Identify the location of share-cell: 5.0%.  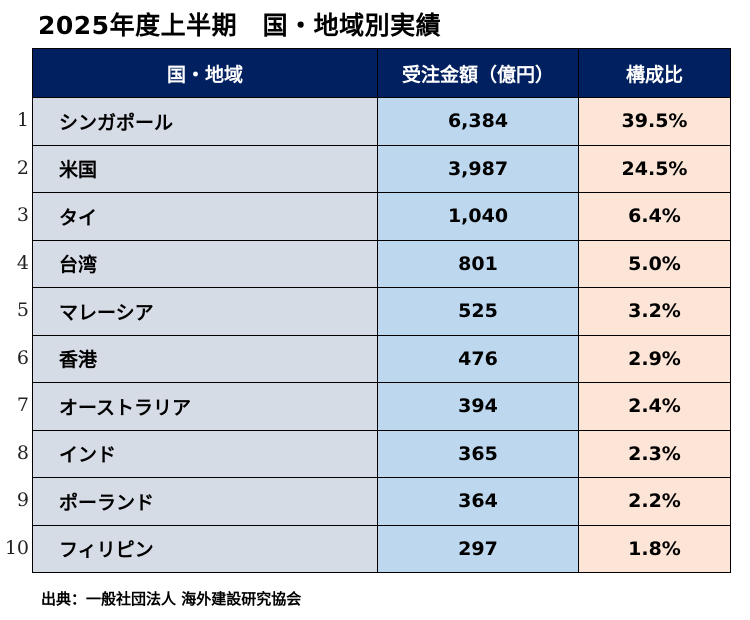
(654, 263).